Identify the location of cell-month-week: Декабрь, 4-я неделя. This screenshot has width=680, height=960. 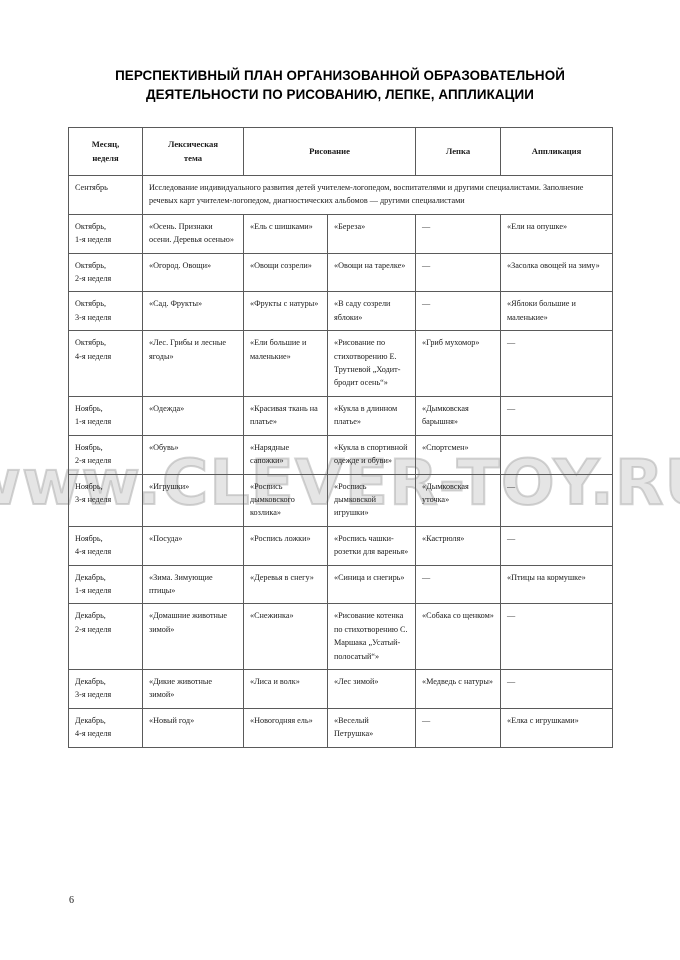
(105, 727).